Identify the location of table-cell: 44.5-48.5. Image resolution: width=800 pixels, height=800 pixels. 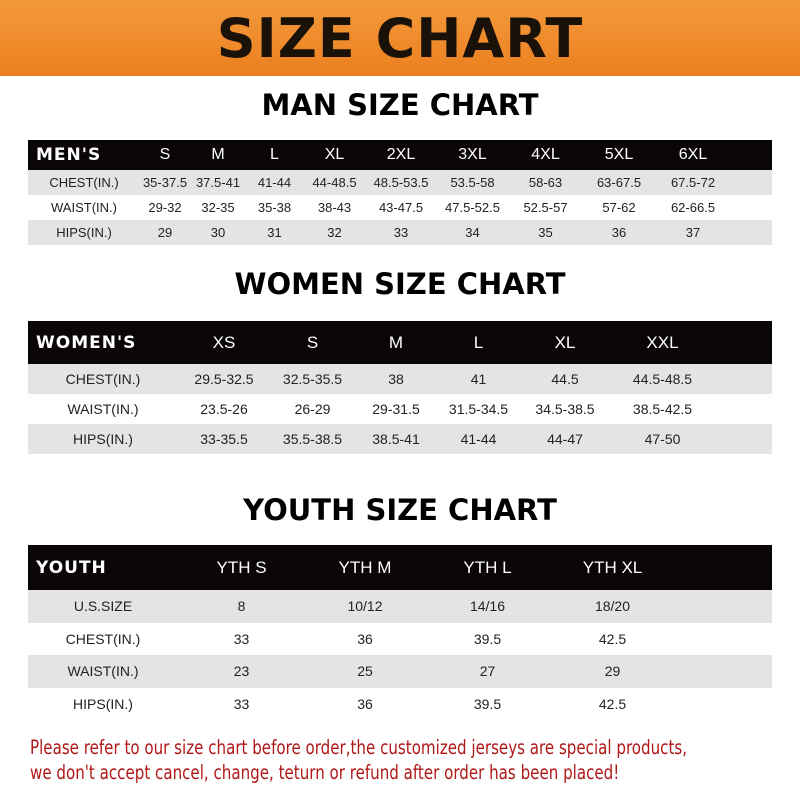
(662, 379).